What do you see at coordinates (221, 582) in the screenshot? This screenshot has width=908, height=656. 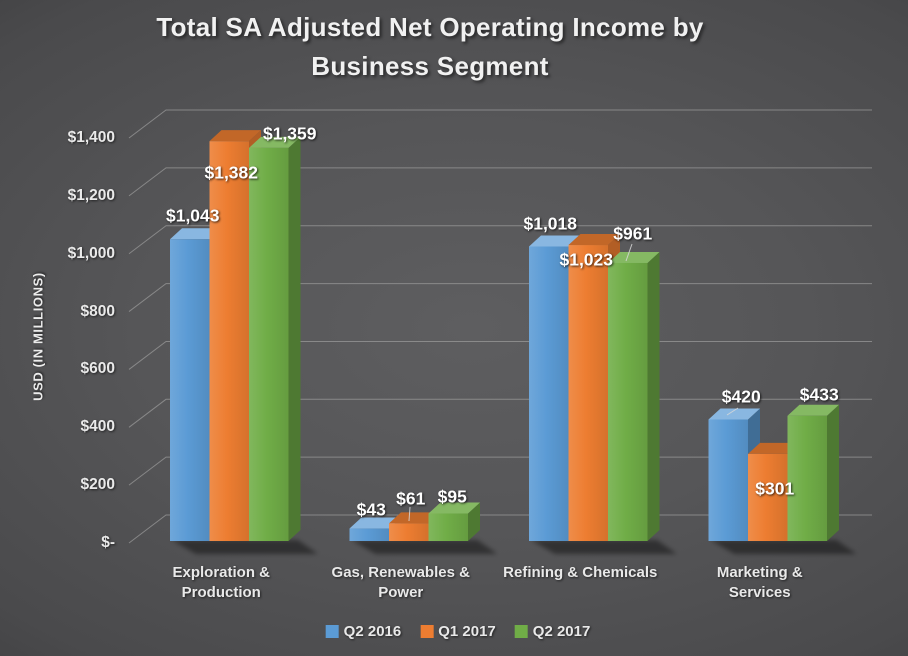 I see `x-category-label-exploration-production: Exploration & Production` at bounding box center [221, 582].